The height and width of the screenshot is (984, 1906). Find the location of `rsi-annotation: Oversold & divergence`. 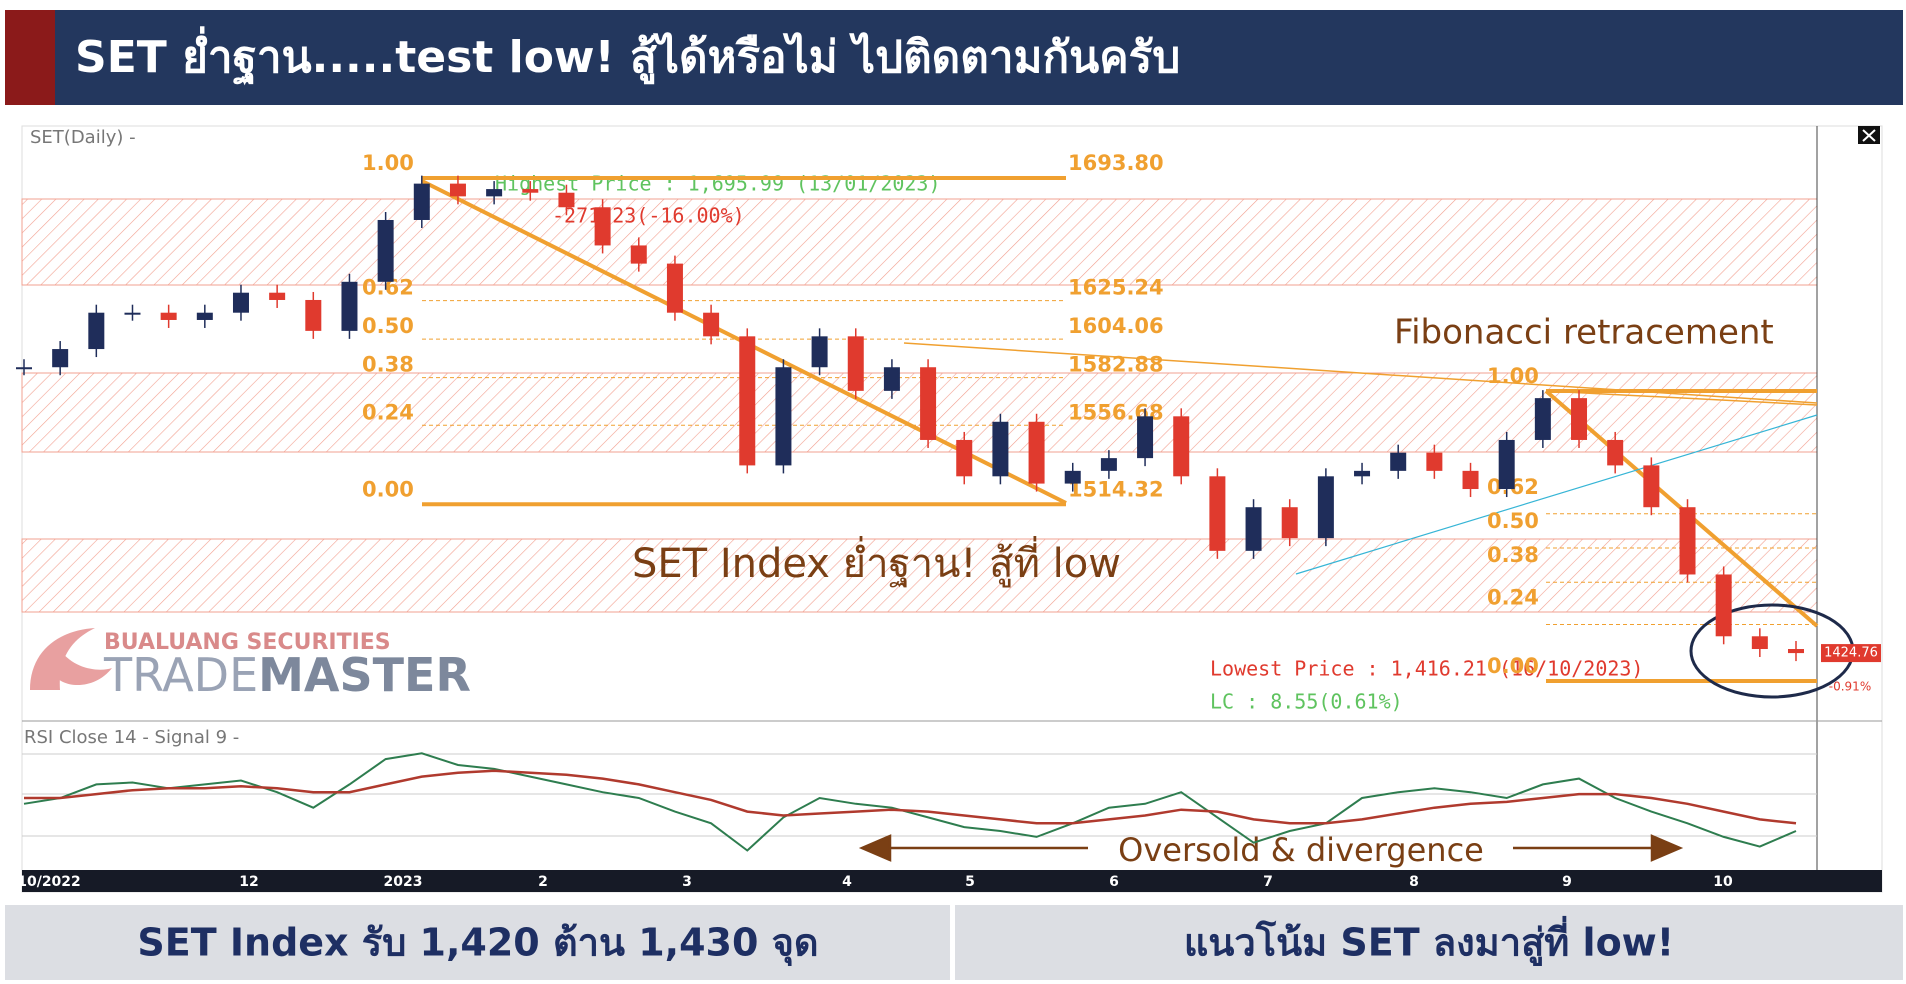

rsi-annotation: Oversold & divergence is located at coordinates (1301, 850).